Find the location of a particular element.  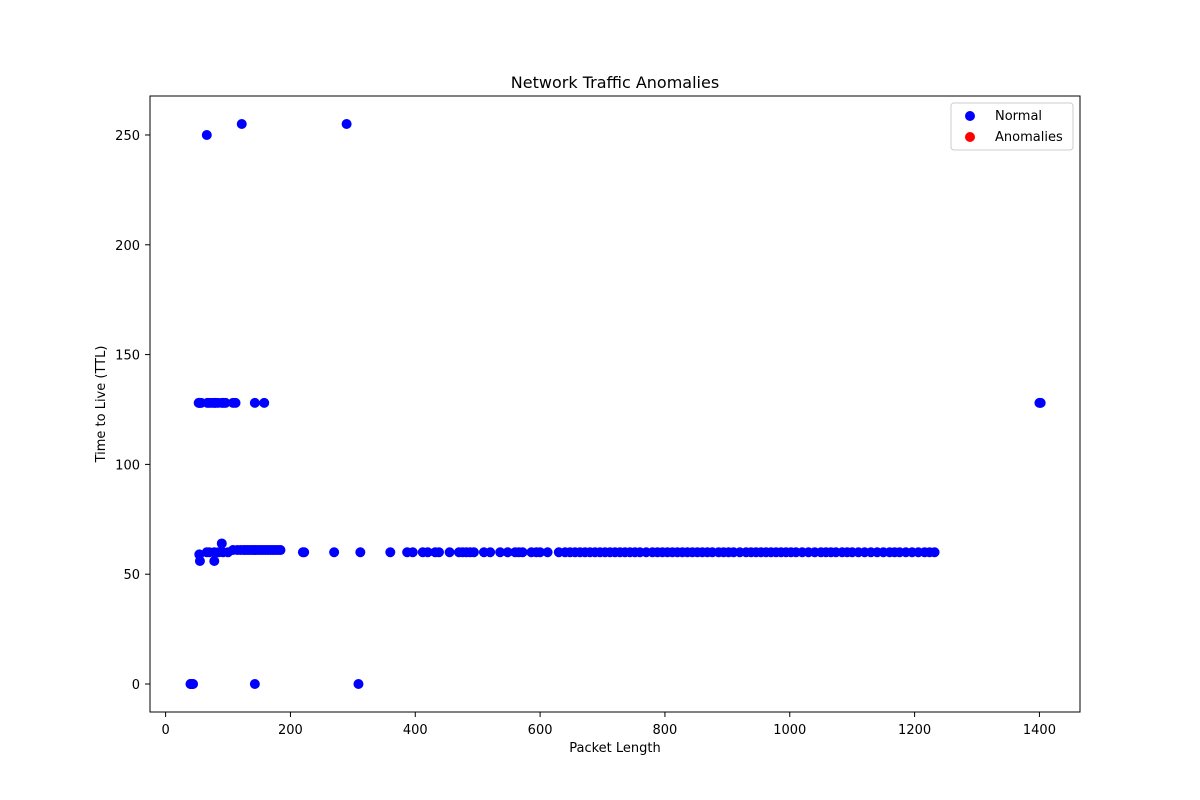

y-tick-label-150: 150 is located at coordinates (127, 356).